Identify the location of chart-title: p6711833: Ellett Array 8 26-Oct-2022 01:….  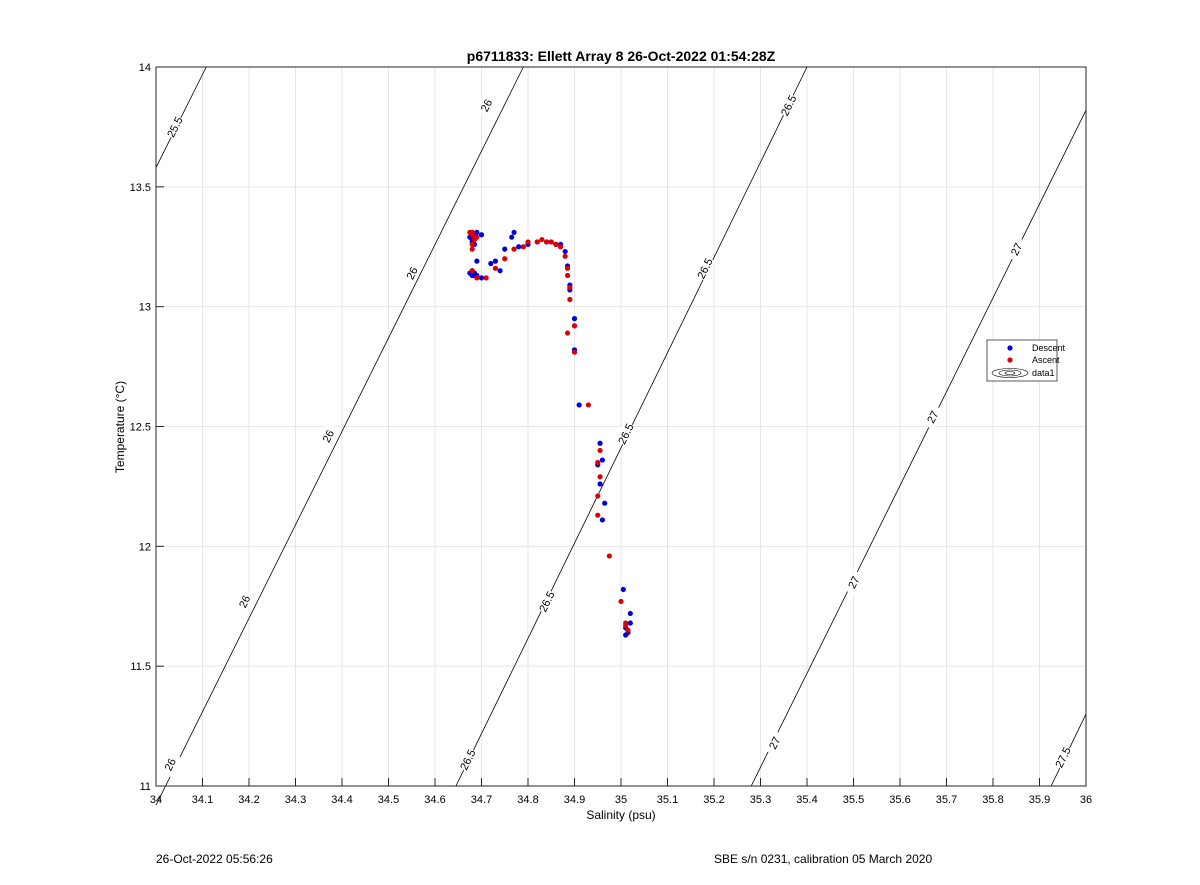
(621, 56).